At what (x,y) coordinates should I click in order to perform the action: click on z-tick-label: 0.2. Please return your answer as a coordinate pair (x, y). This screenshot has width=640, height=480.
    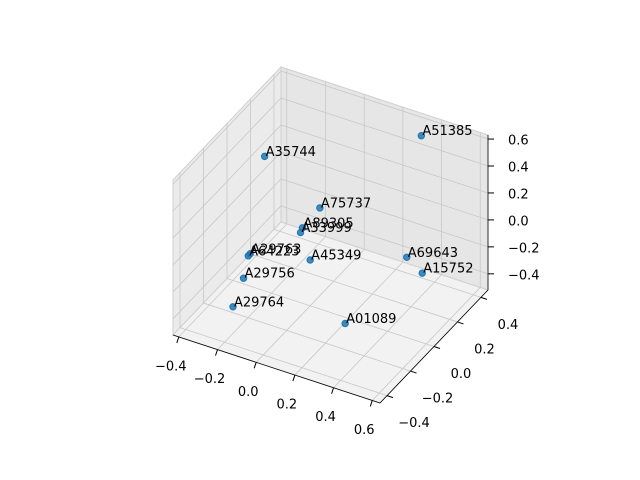
    Looking at the image, I should click on (518, 194).